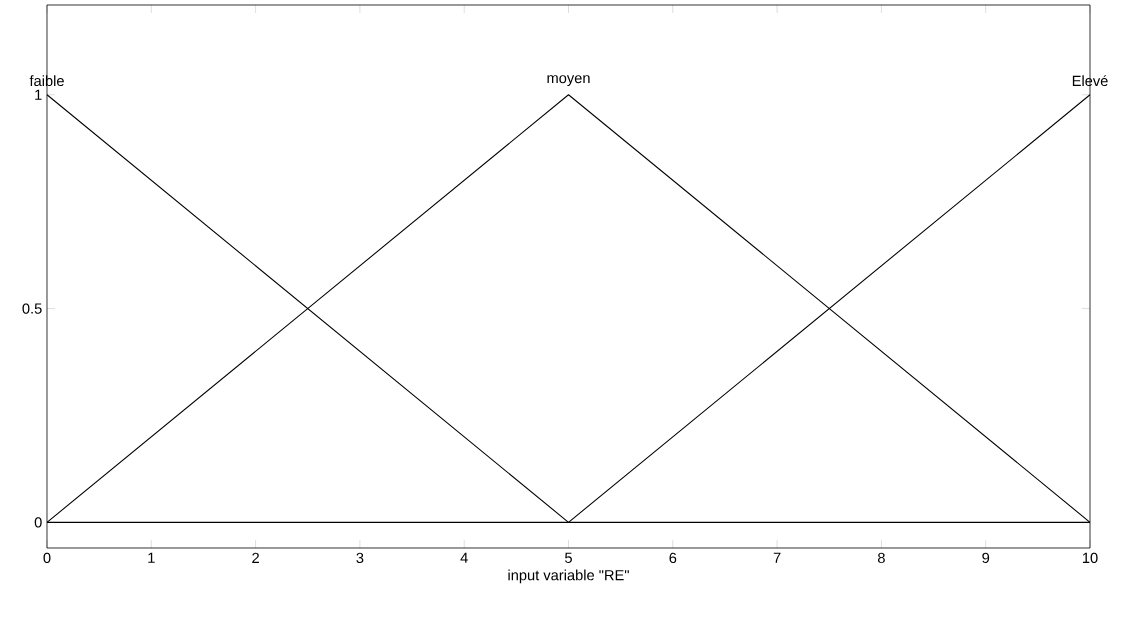 The height and width of the screenshot is (624, 1123). Describe the element at coordinates (47, 558) in the screenshot. I see `x-tick-label: 0` at that location.